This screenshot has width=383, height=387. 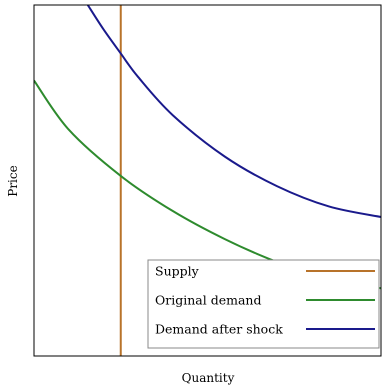 I want to click on x-axis-label: Quantity, so click(x=208, y=378).